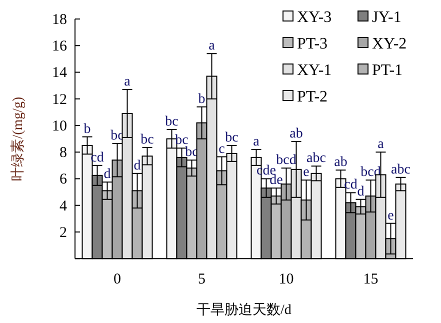 This screenshot has height=323, width=441. What do you see at coordinates (60, 73) in the screenshot?
I see `y-tick-label: 14` at bounding box center [60, 73].